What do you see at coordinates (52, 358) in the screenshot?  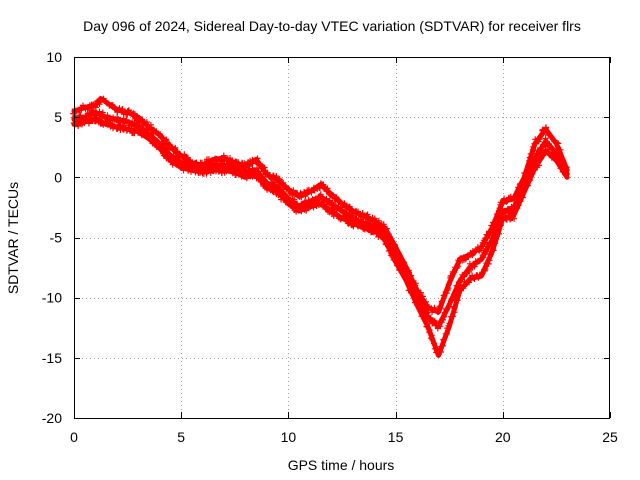 I see `y-tick-label: -15` at bounding box center [52, 358].